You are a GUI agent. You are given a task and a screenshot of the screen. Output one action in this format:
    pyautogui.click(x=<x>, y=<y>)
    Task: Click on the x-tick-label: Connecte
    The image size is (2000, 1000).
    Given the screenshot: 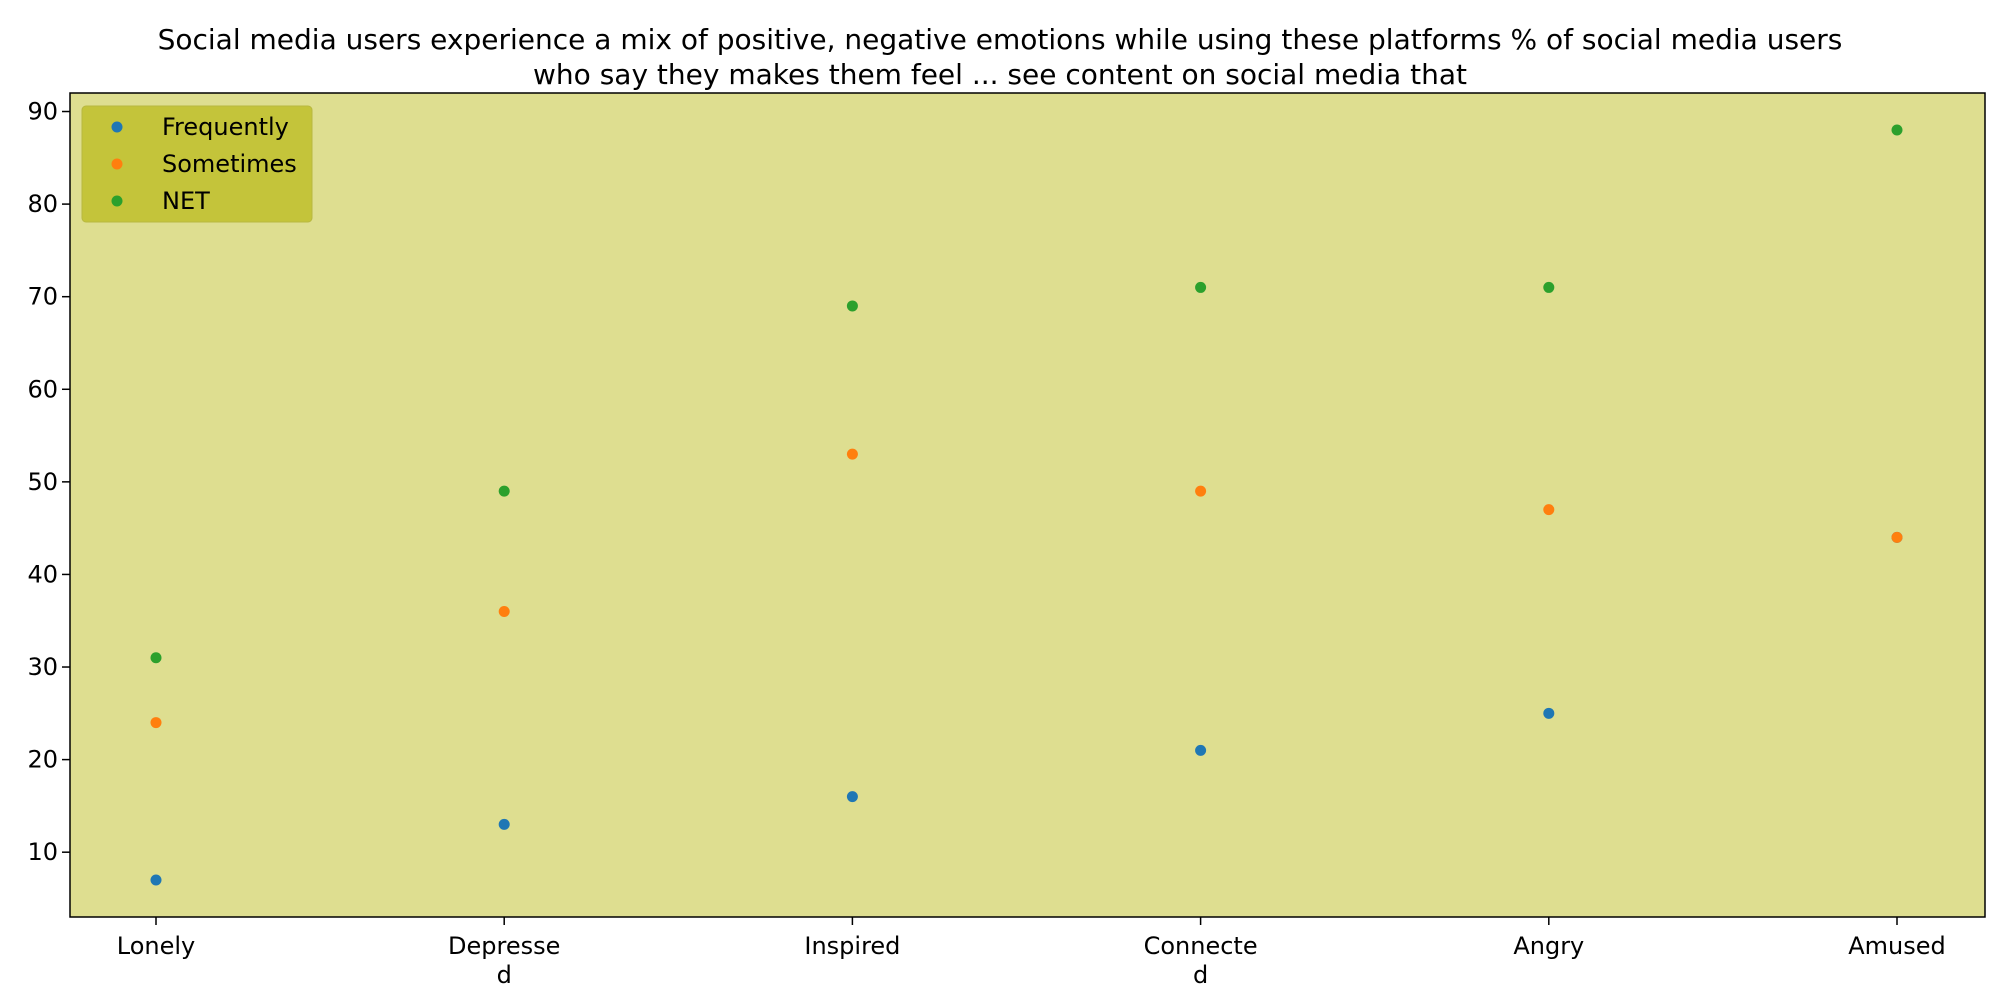 What is the action you would take?
    pyautogui.click(x=1201, y=946)
    